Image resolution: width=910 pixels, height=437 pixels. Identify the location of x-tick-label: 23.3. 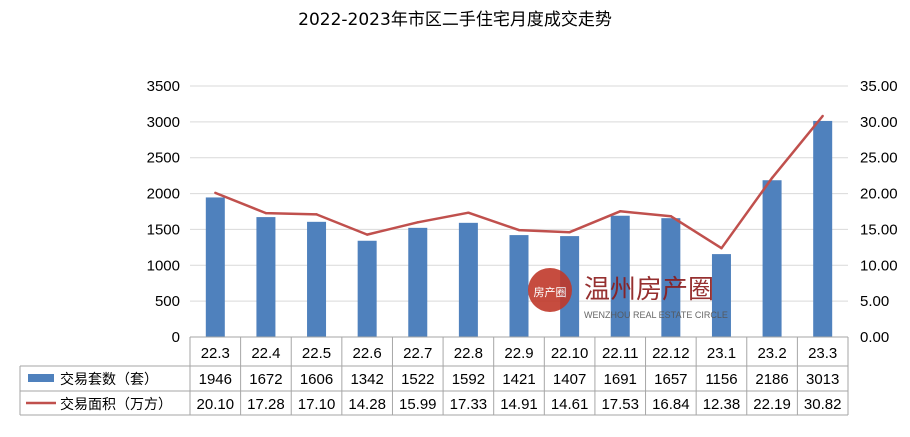
(822, 353).